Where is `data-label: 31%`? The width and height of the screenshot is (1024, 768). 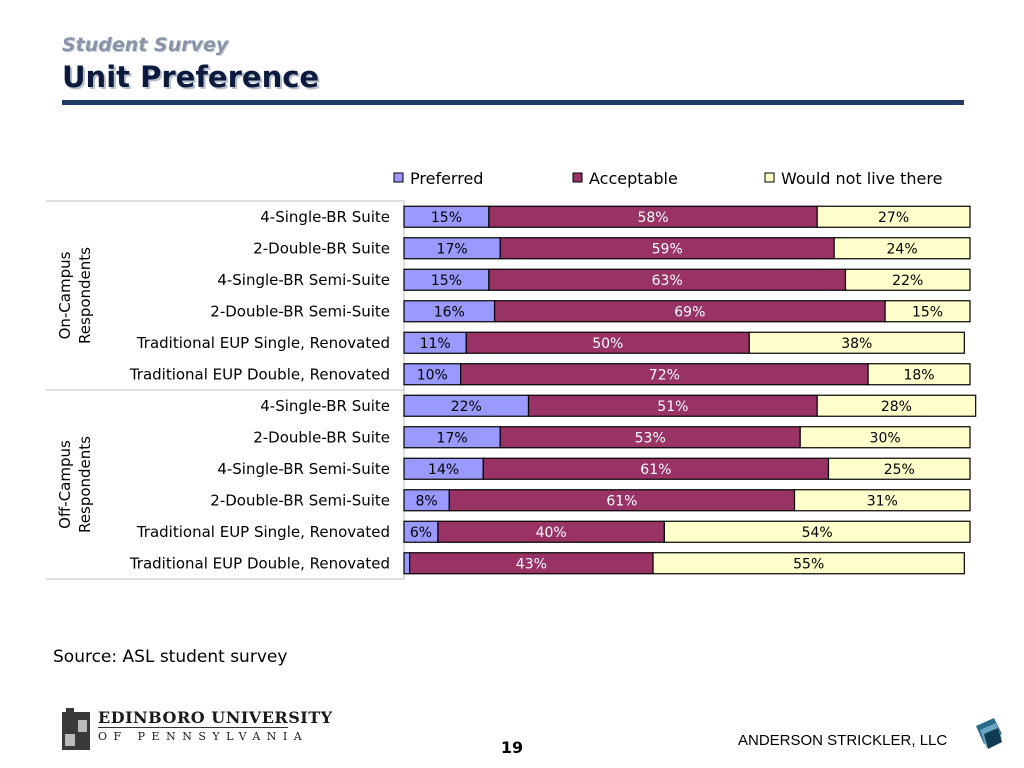 data-label: 31% is located at coordinates (882, 501).